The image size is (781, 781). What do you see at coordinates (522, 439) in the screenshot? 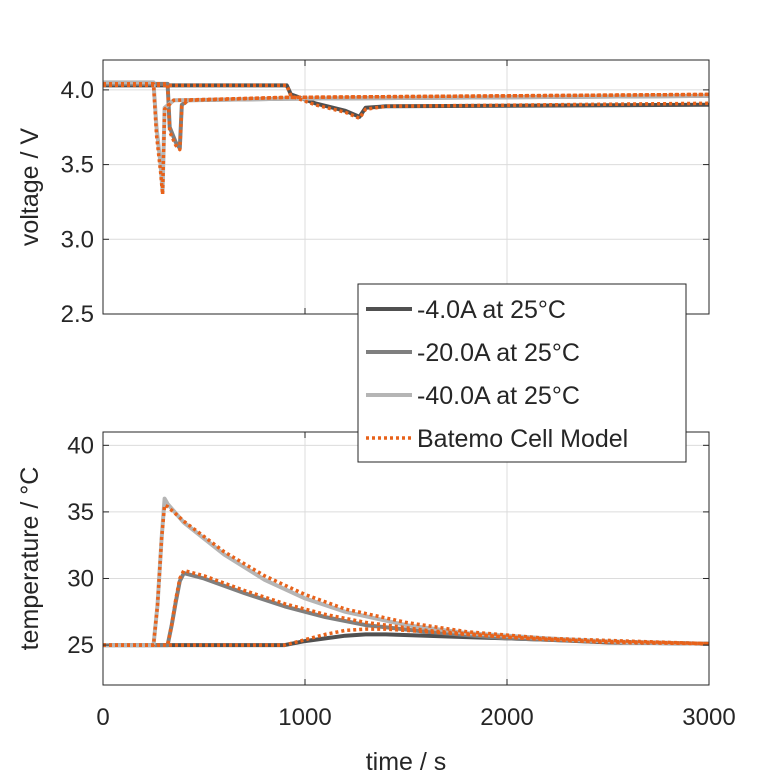
I see `legend-label: Batemo Cell Model` at bounding box center [522, 439].